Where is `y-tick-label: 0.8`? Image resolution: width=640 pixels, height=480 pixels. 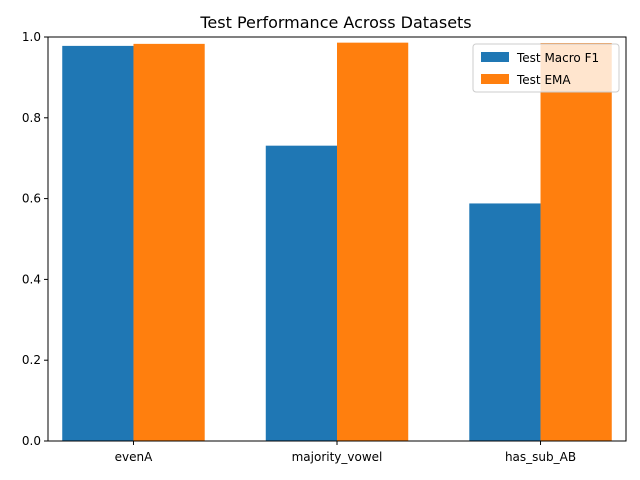 y-tick-label: 0.8 is located at coordinates (31, 118).